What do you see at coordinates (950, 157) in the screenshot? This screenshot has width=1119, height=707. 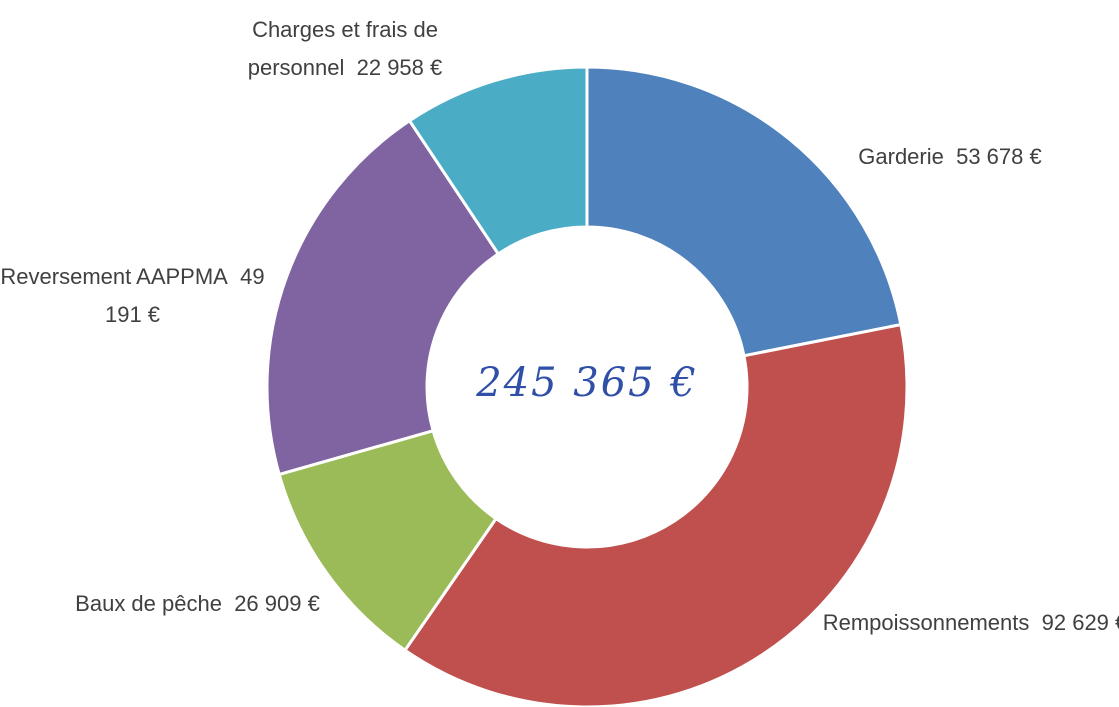 I see `slice-label: Garderie 53 678 €` at bounding box center [950, 157].